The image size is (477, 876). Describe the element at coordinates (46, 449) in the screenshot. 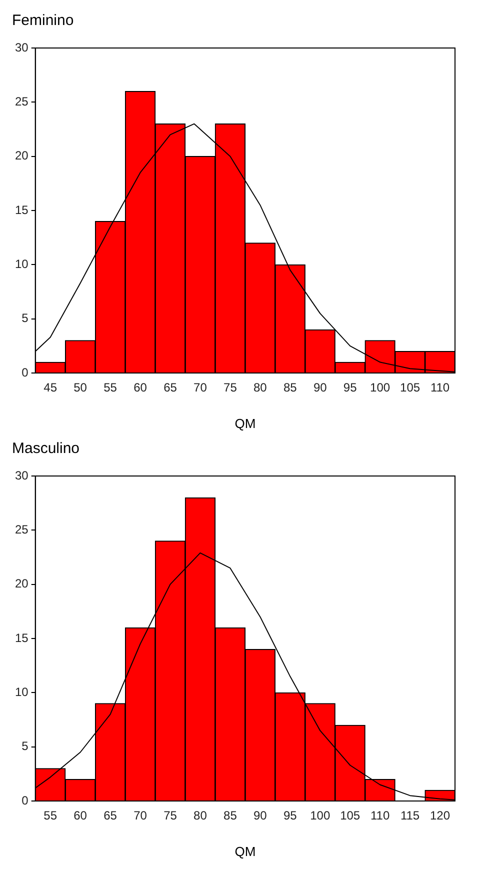

I see `chart-title: Masculino` at that location.